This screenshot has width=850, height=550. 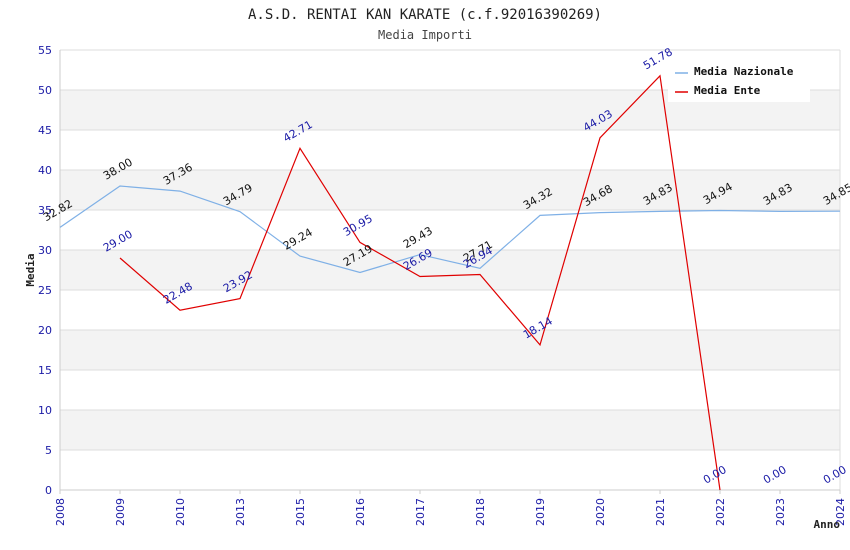 I want to click on y-tick-label: 15, so click(x=45, y=370).